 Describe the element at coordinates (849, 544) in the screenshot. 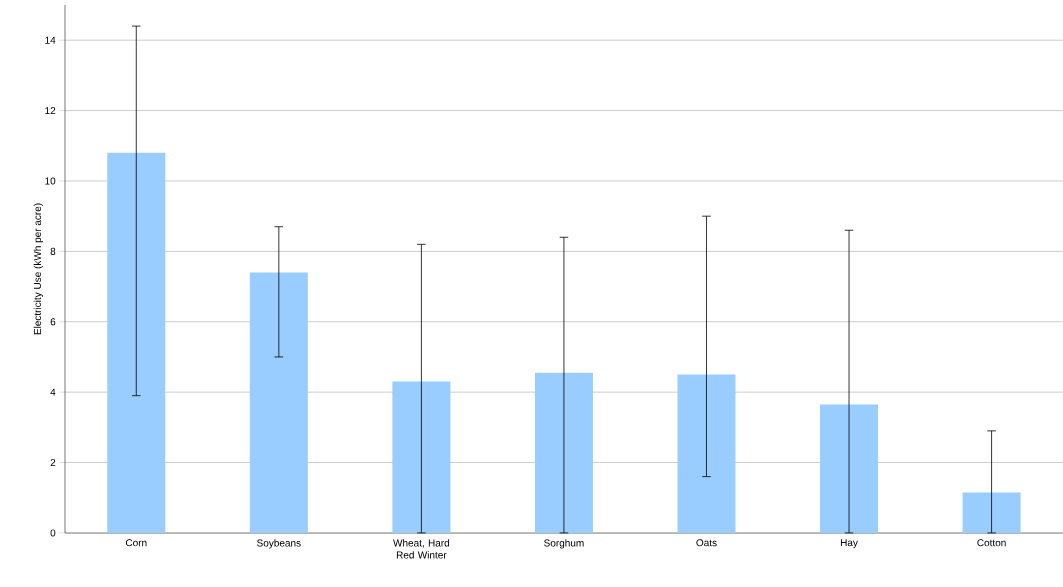

I see `x-tick-label: Hay` at that location.